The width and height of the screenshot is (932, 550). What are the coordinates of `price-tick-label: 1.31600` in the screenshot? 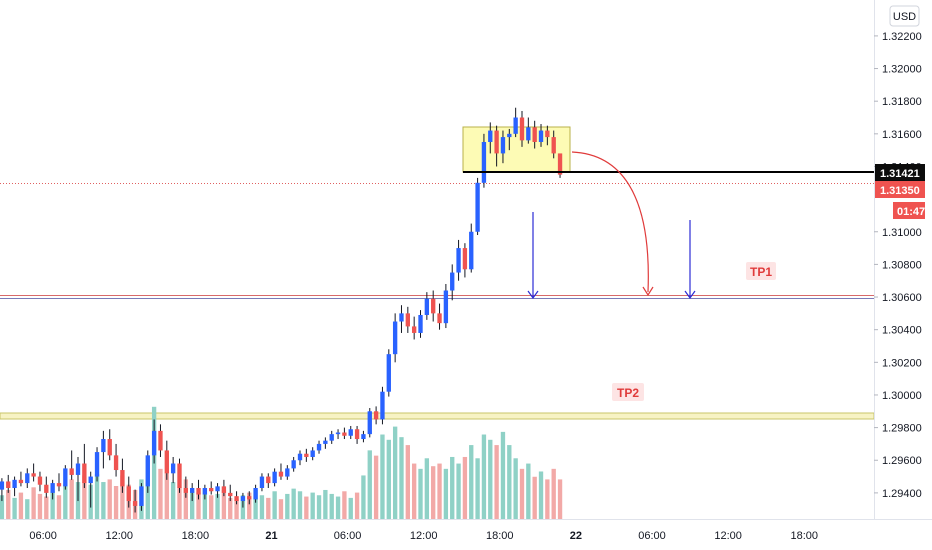 It's located at (902, 135).